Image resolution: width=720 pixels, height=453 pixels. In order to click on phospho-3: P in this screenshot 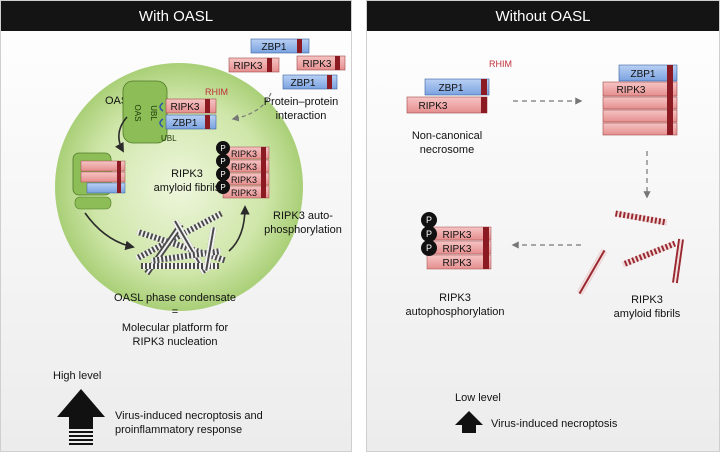, I will do `click(222, 174)`.